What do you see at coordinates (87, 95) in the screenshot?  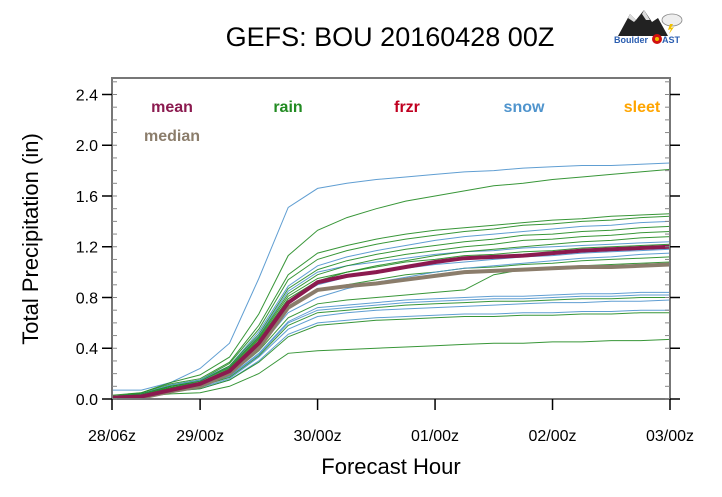 I see `y-tick-label: 2.4` at bounding box center [87, 95].